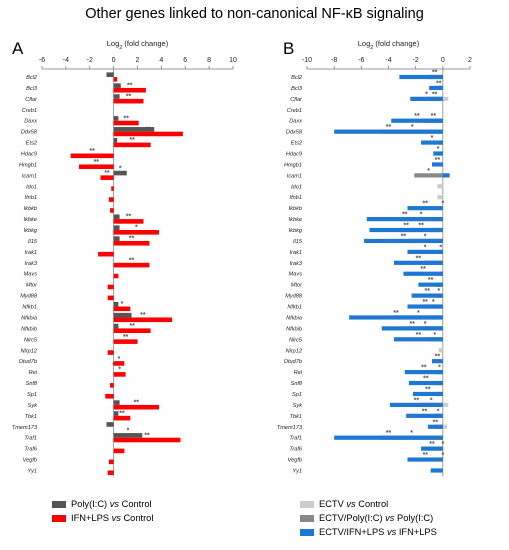  I want to click on x-tick-label: -4, so click(388, 60).